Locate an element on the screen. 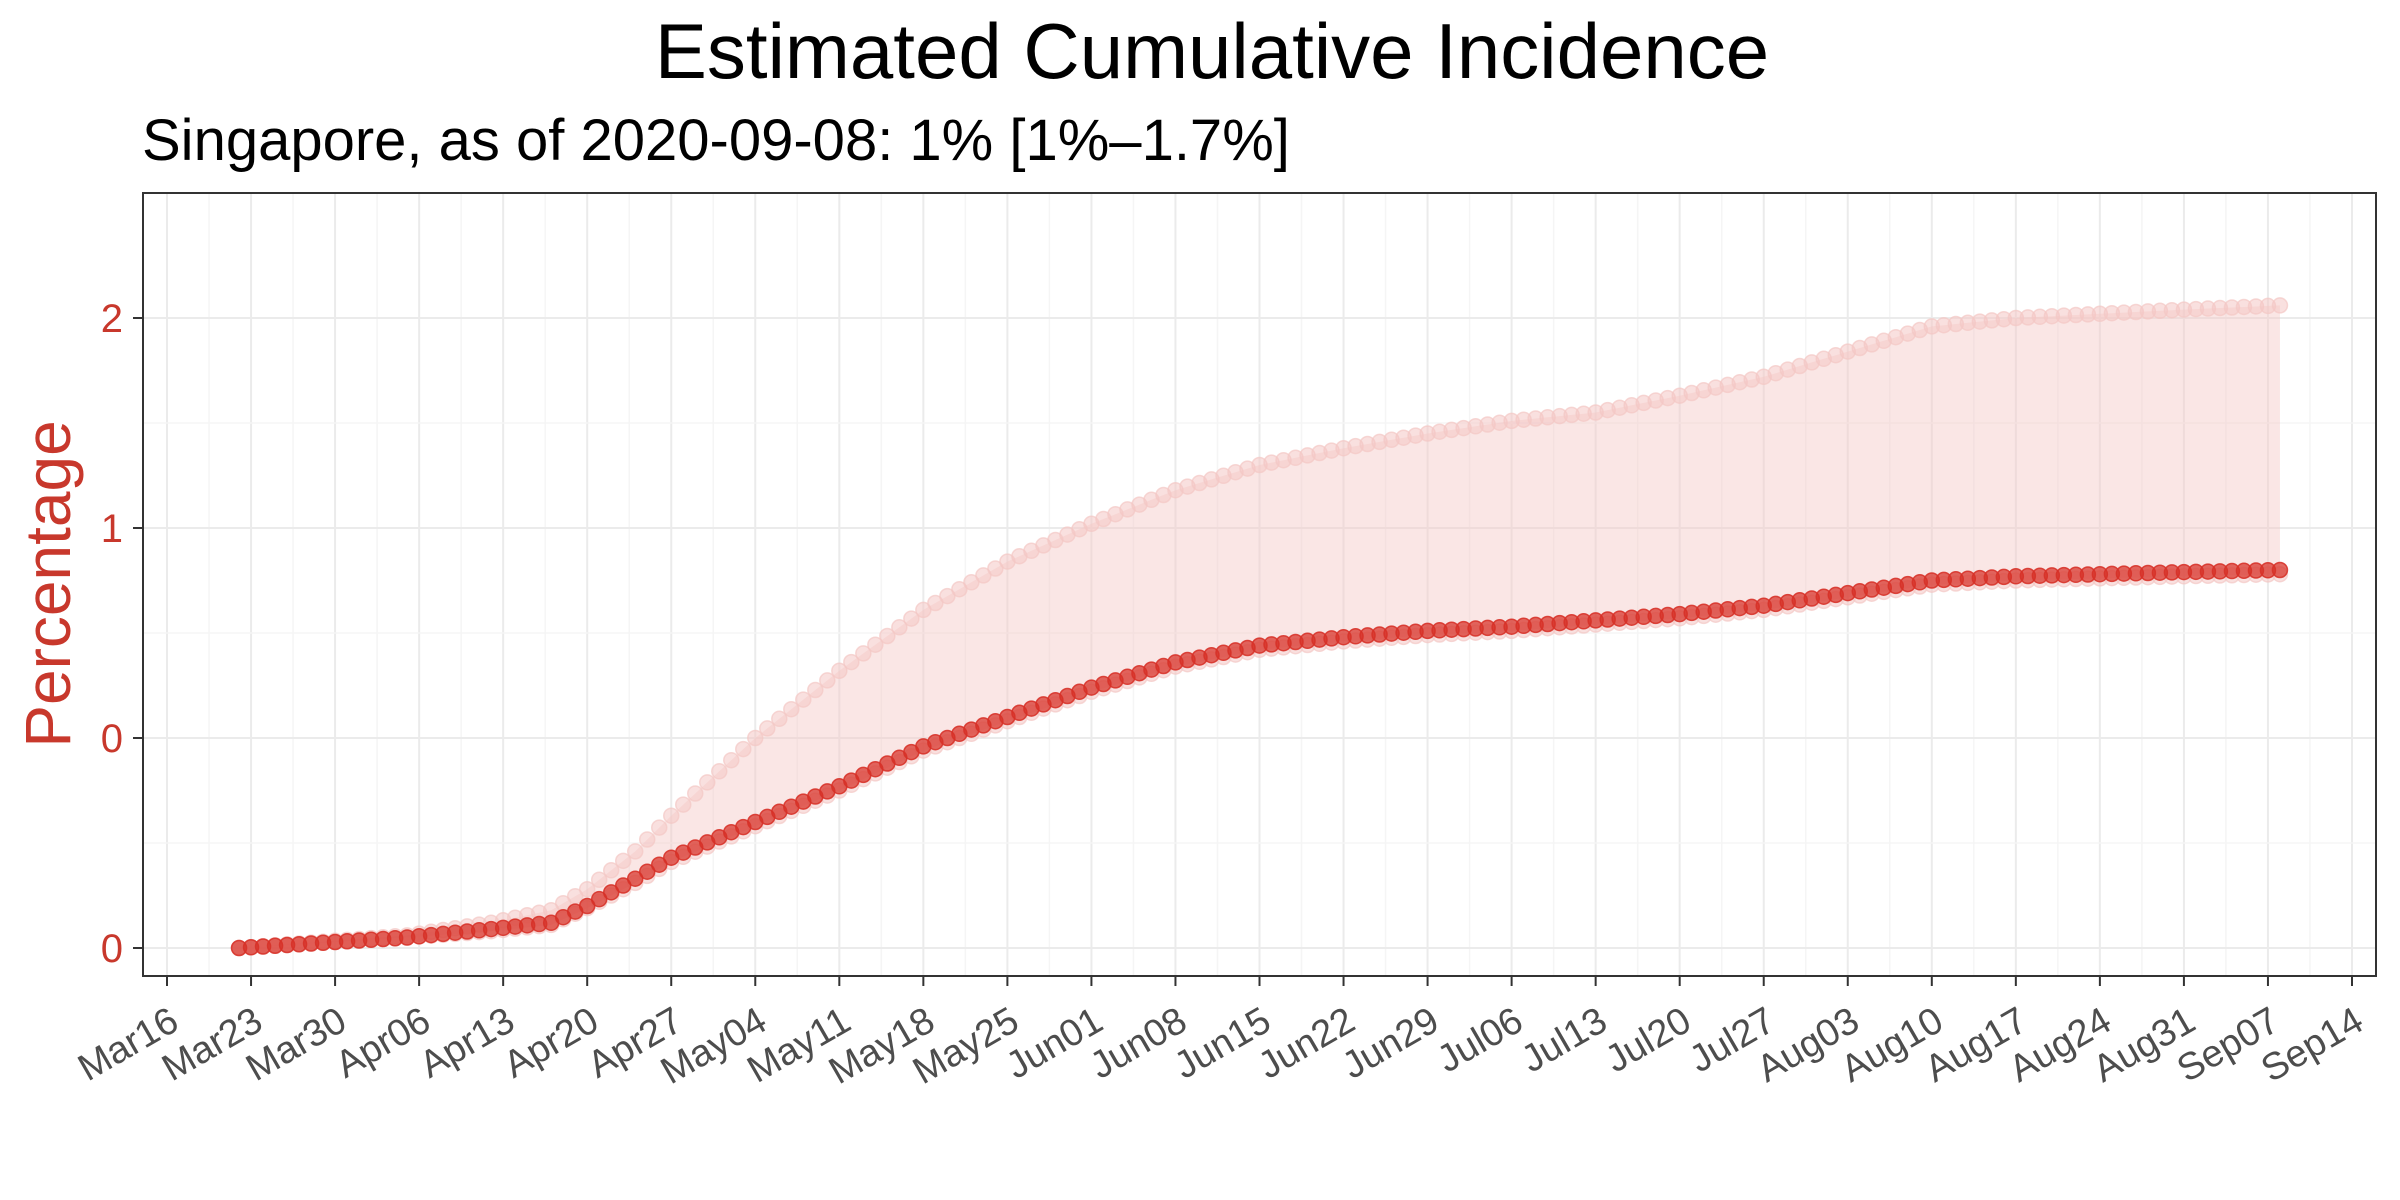 This screenshot has width=2400, height=1200. chart-title: Estimated Cumulative Incidence is located at coordinates (1212, 51).